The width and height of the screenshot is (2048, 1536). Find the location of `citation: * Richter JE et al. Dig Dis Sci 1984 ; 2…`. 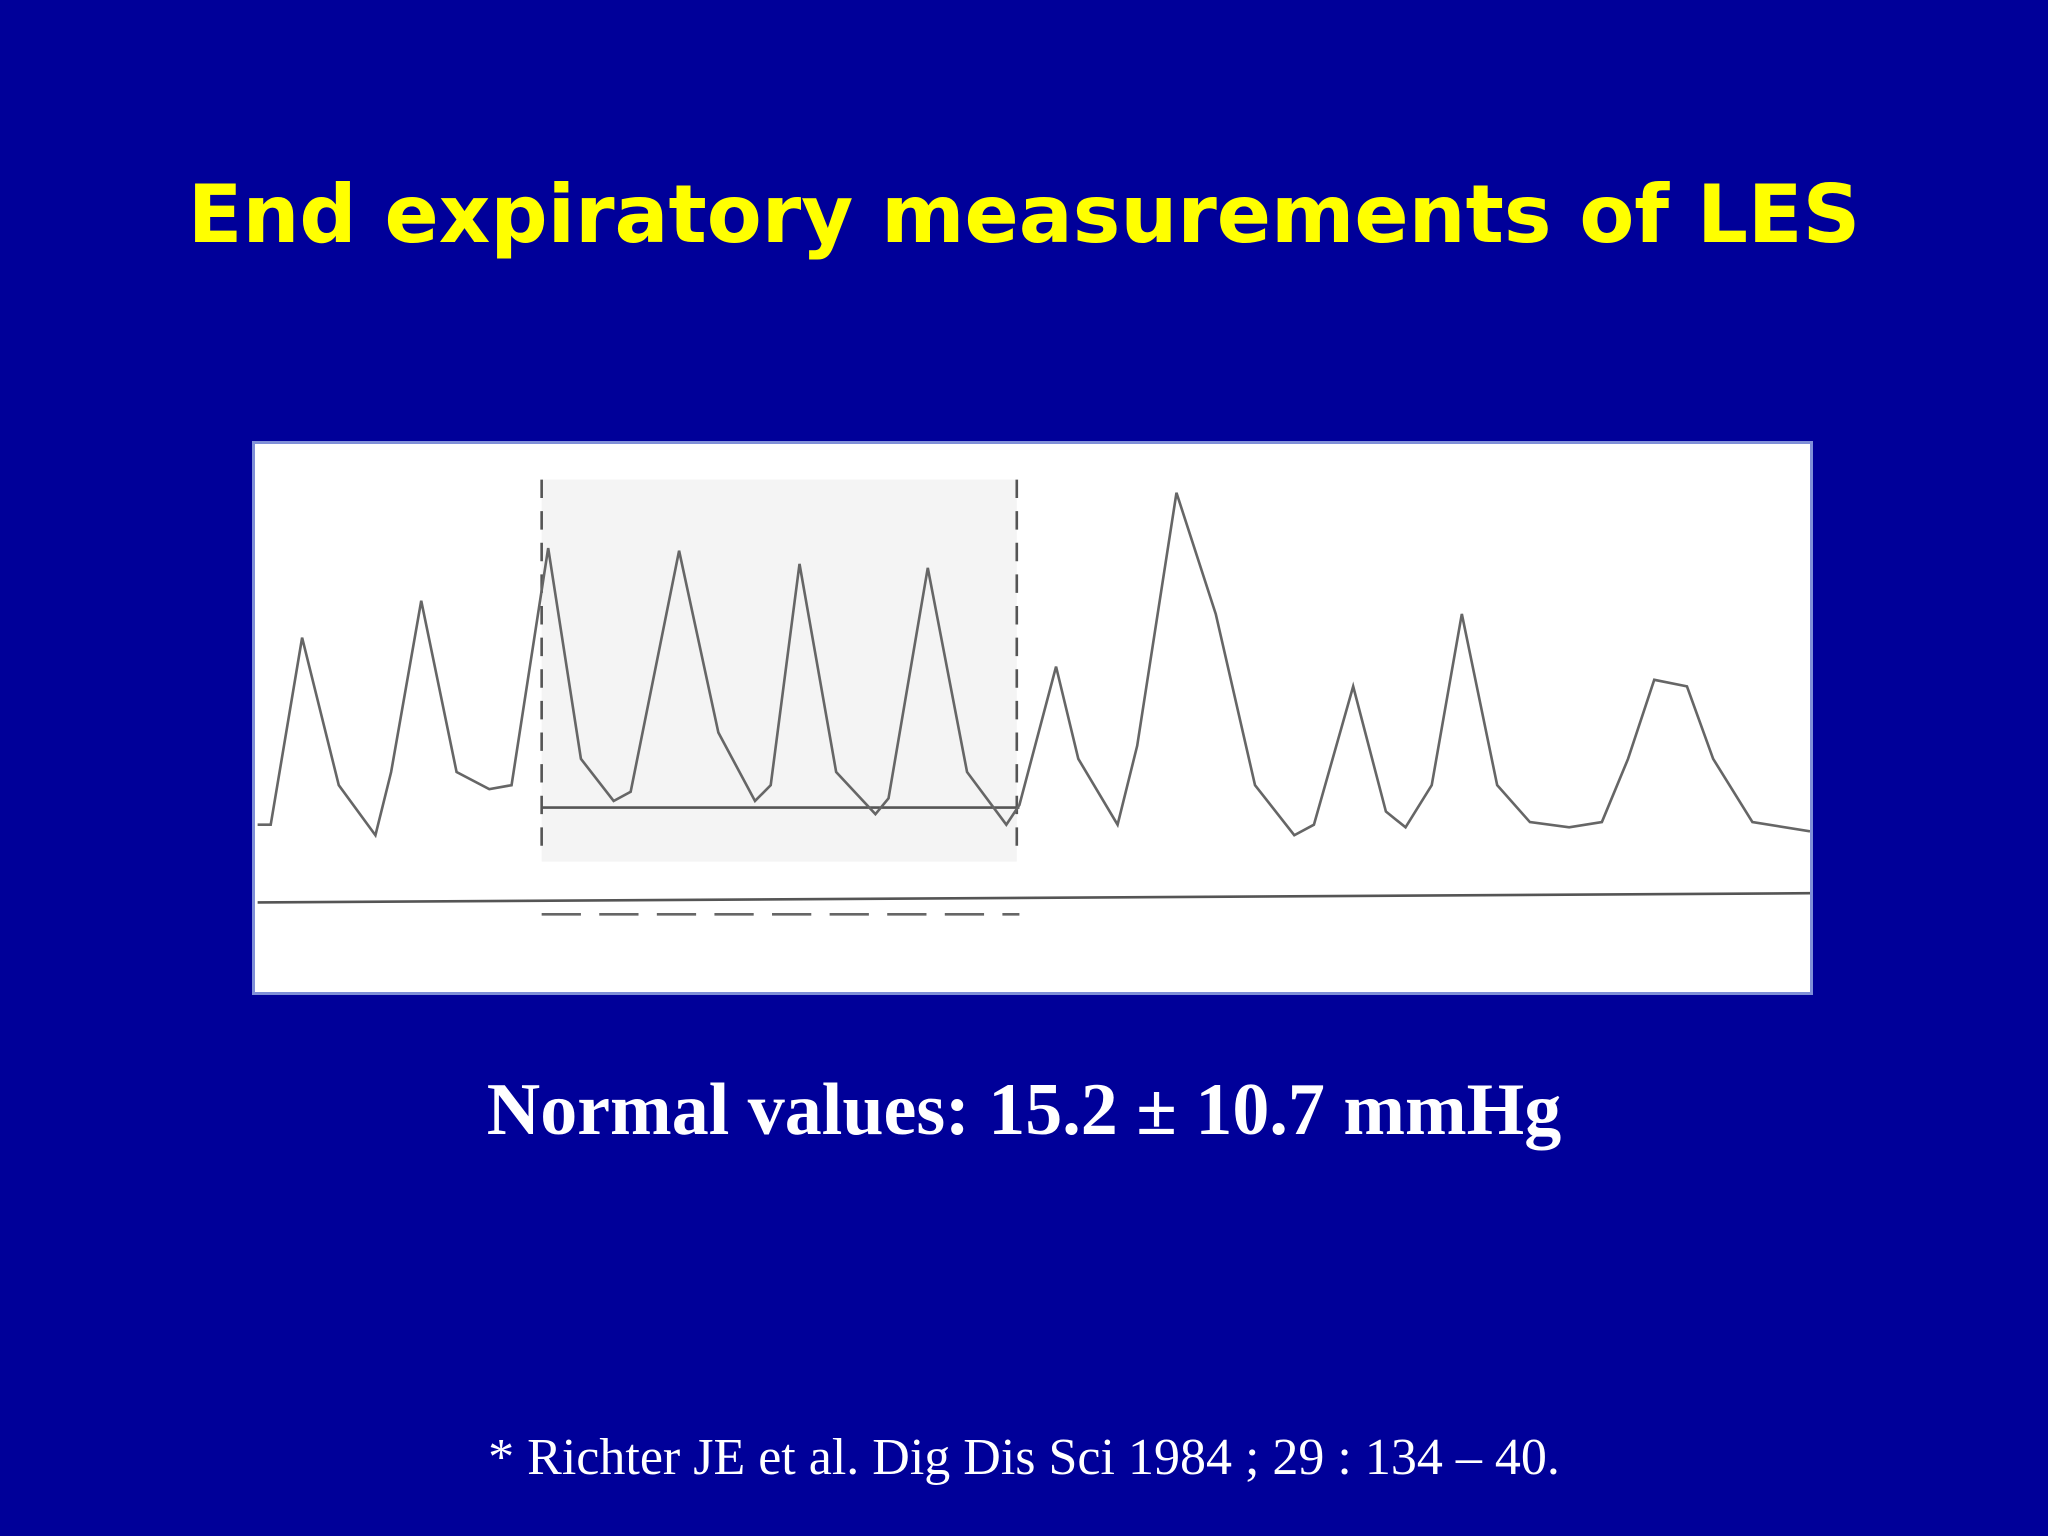

citation: * Richter JE et al. Dig Dis Sci 1984 ; 2… is located at coordinates (1024, 1457).